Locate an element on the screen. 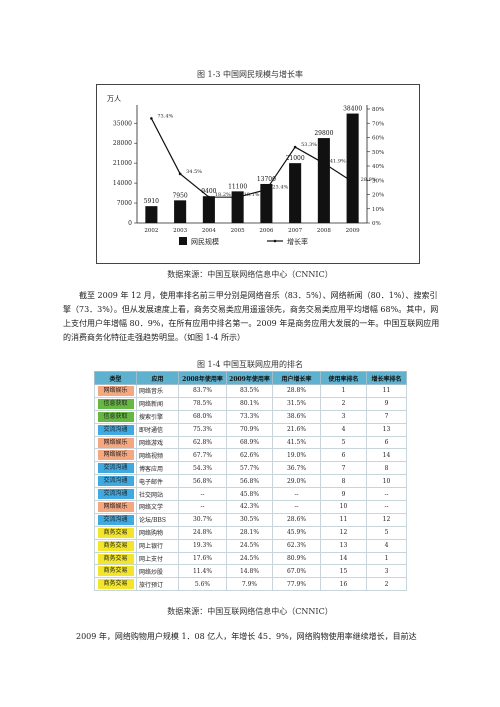 This screenshot has height=707, width=500. growth-rate-label: 53.3% is located at coordinates (309, 145).